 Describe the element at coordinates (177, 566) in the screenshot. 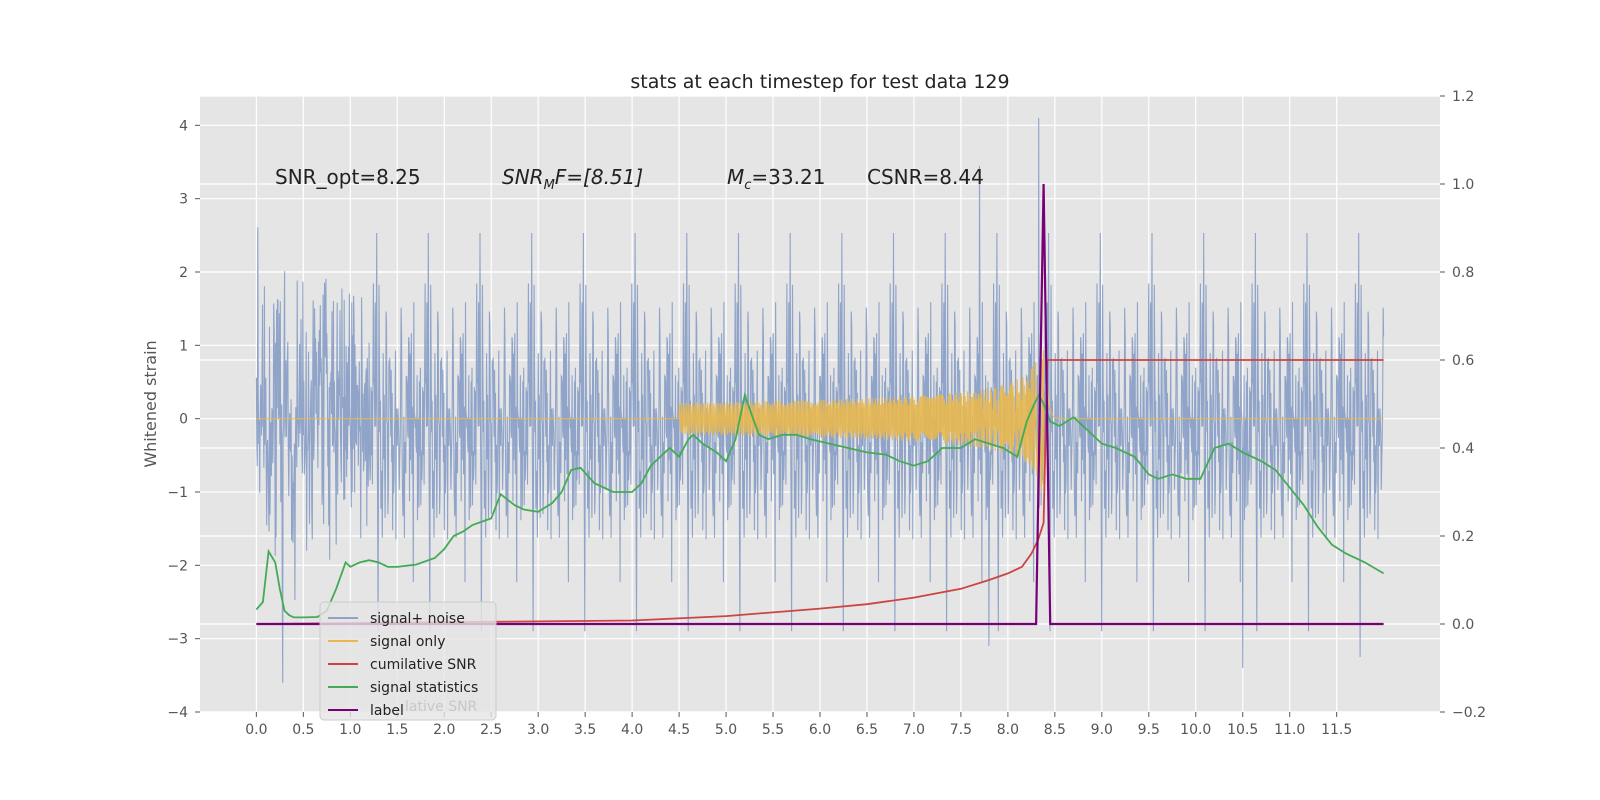

I see `y-tick-label: −2` at that location.